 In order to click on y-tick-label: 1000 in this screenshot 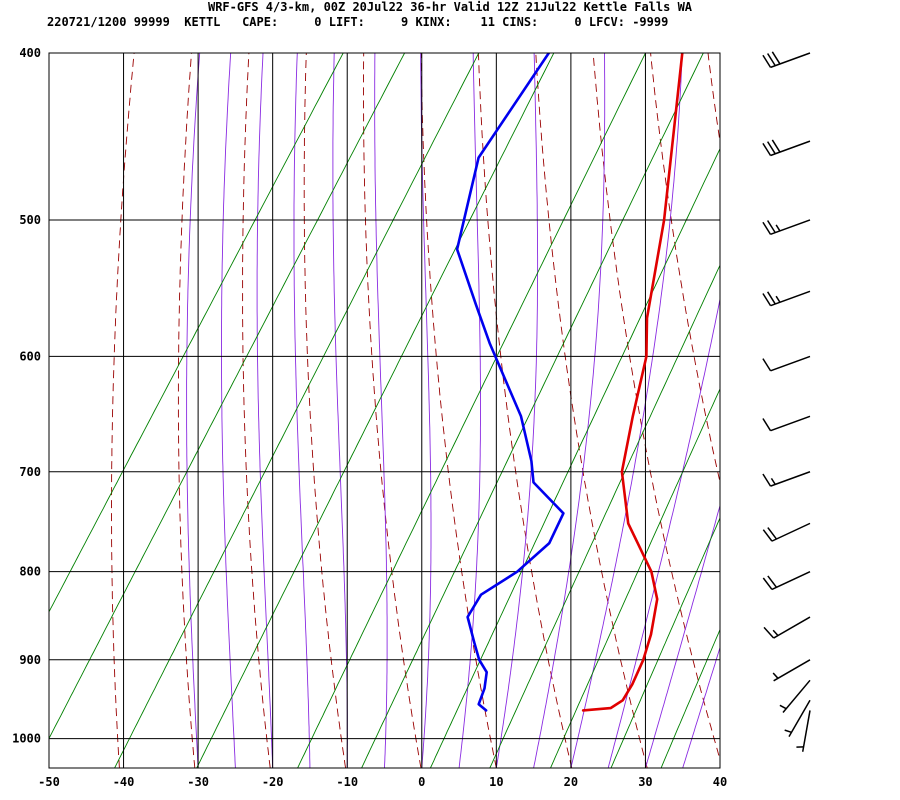, I will do `click(26, 739)`.